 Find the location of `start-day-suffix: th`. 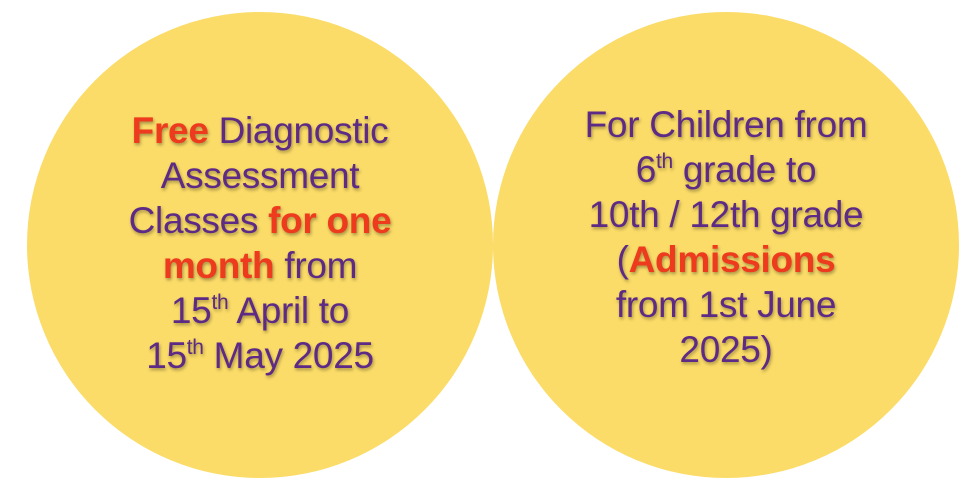

start-day-suffix: th is located at coordinates (220, 302).